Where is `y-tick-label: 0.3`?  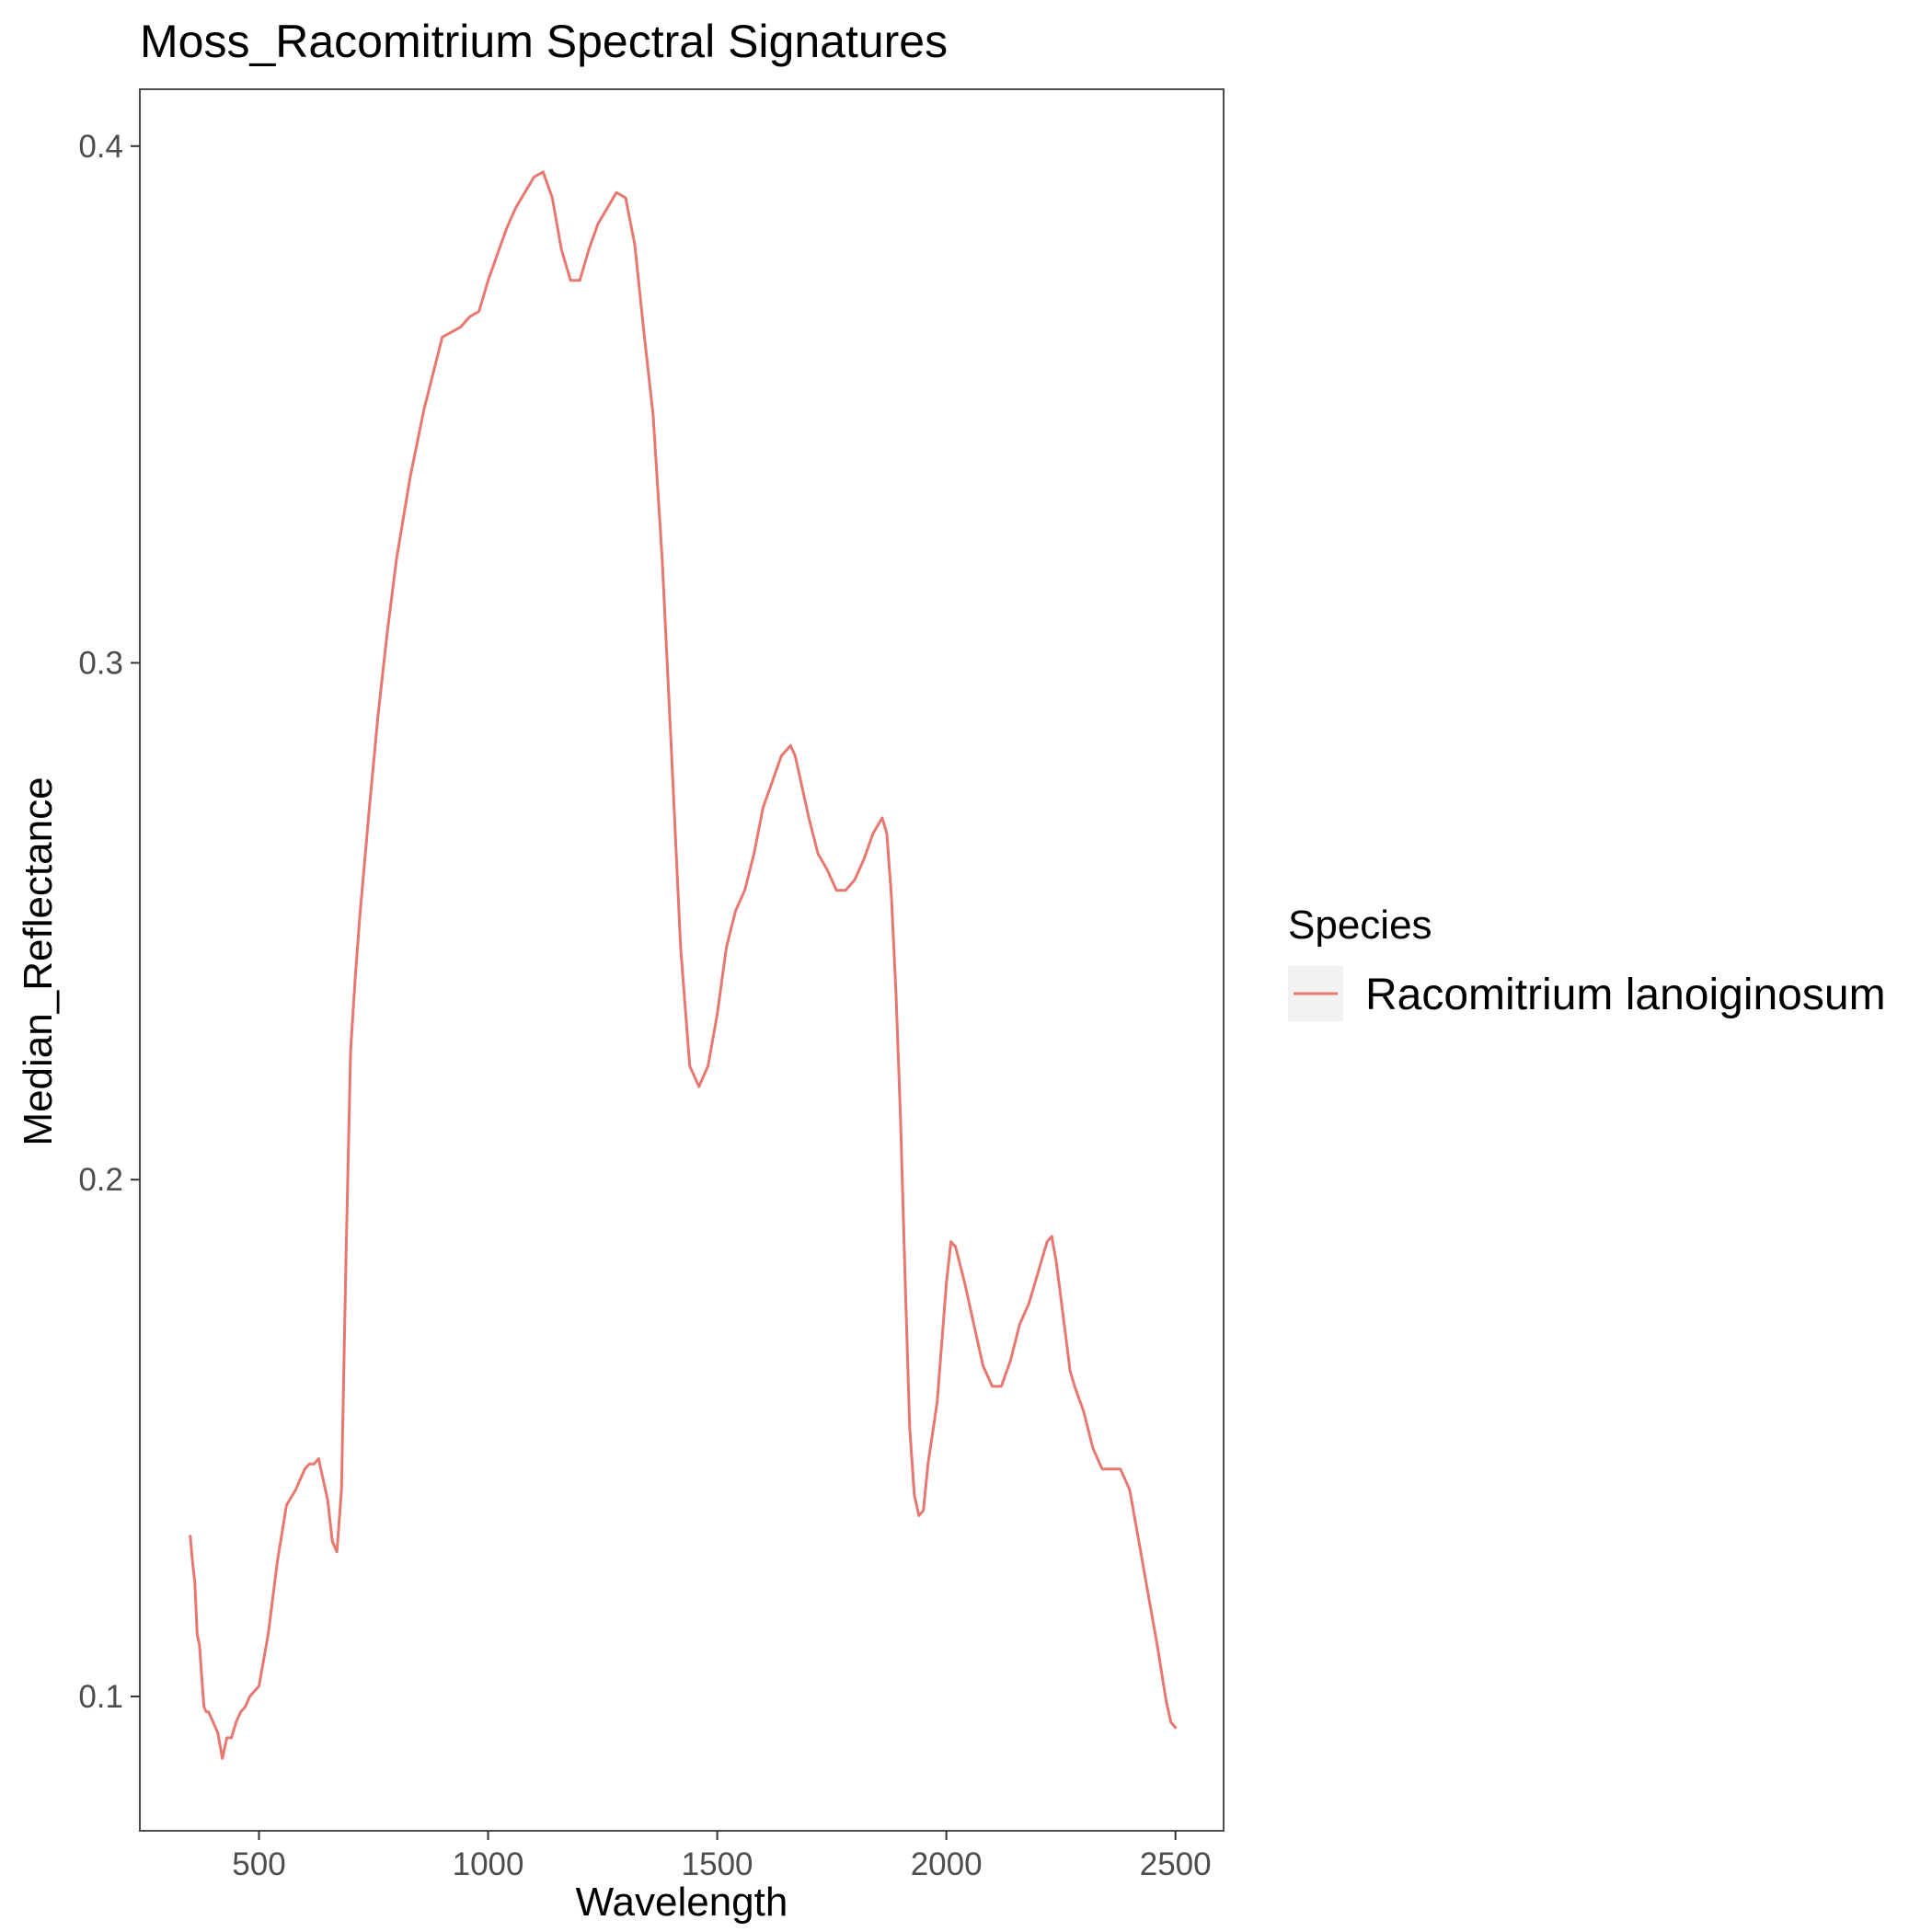 y-tick-label: 0.3 is located at coordinates (100, 664).